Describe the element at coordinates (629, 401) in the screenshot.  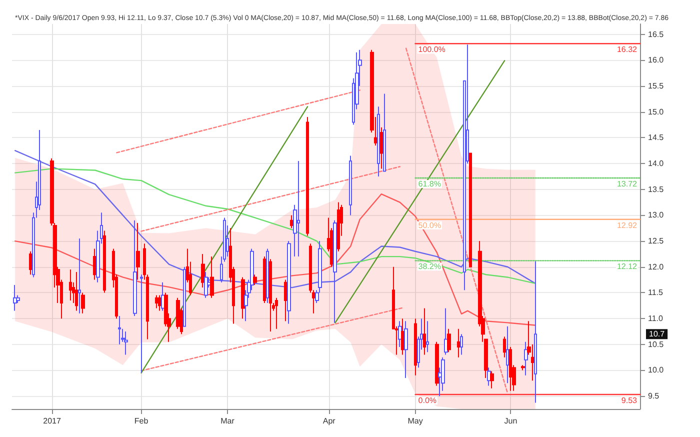
I see `annotation: 9.53` at that location.